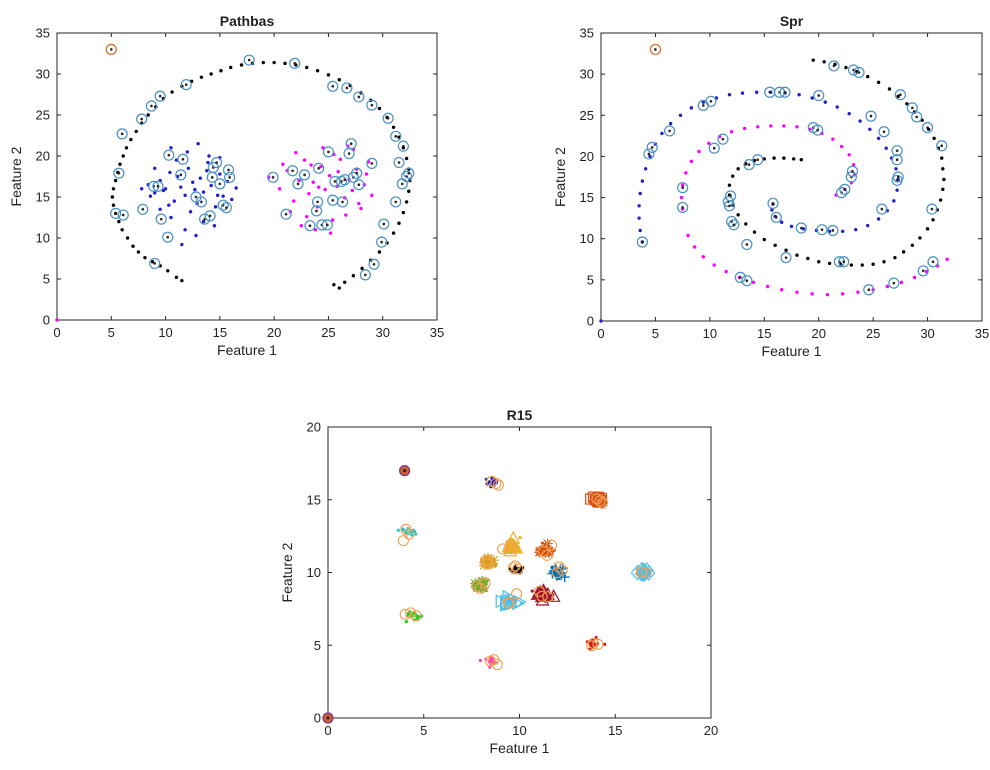  Describe the element at coordinates (615, 730) in the screenshot. I see `x-tick-label: 15` at that location.